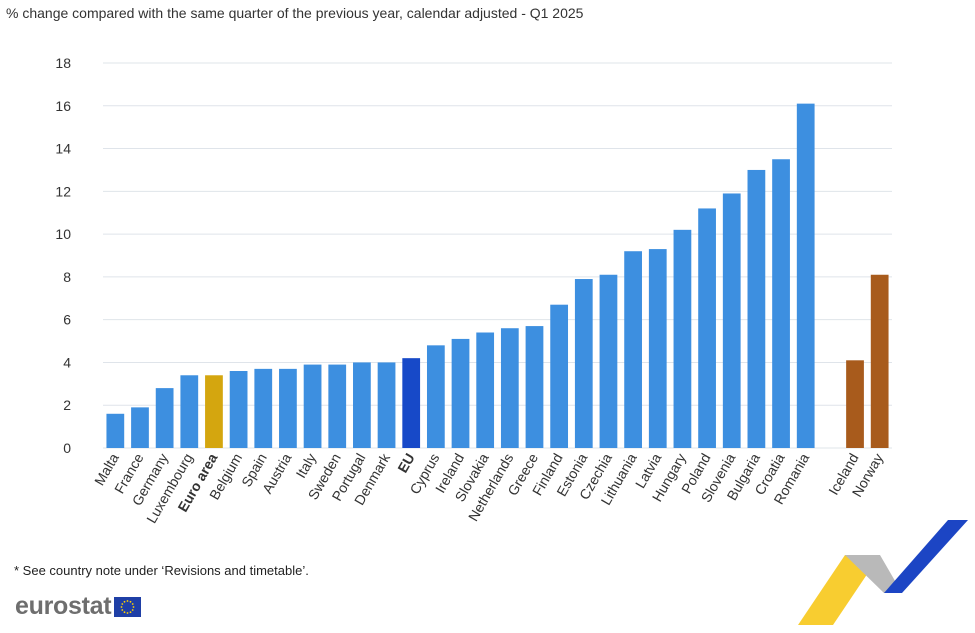 The width and height of the screenshot is (975, 633). I want to click on bar-norway, so click(879, 361).